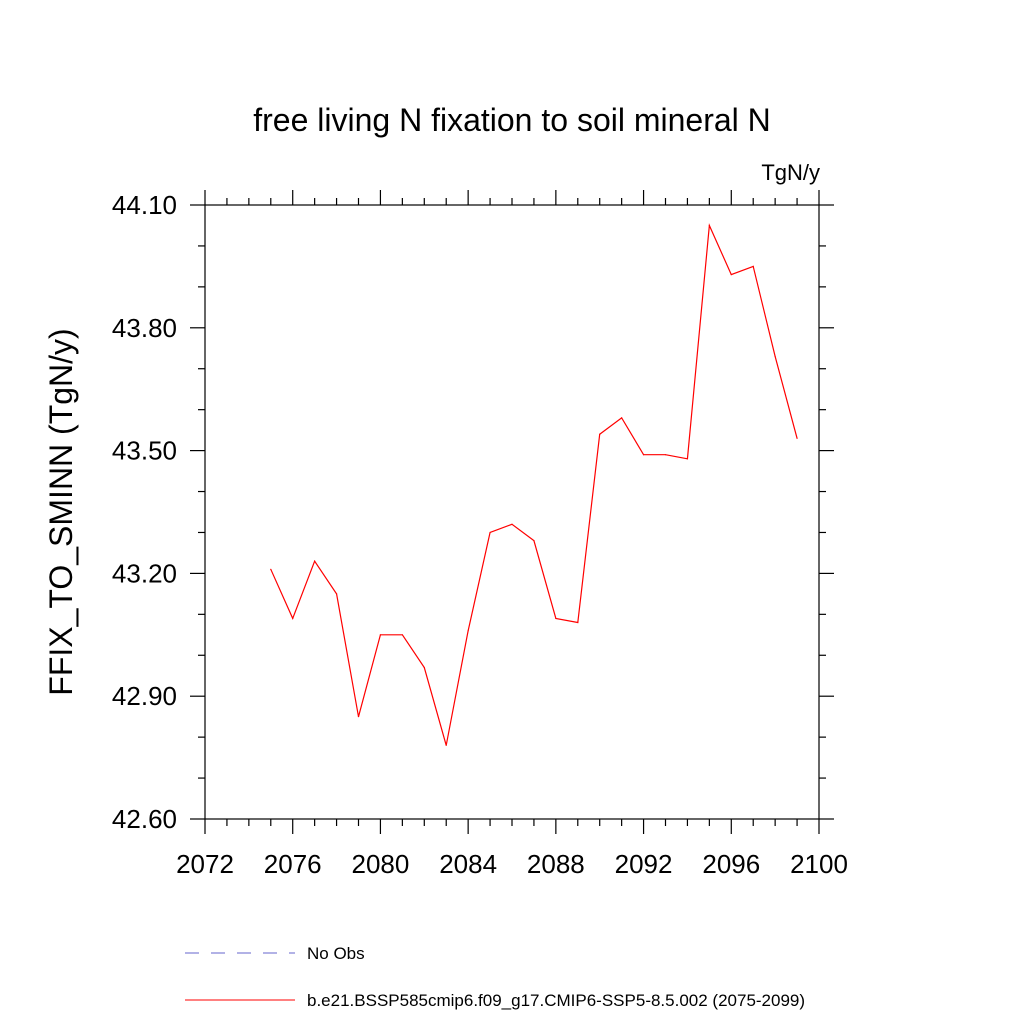  I want to click on y-tick-label: 43.80, so click(144, 328).